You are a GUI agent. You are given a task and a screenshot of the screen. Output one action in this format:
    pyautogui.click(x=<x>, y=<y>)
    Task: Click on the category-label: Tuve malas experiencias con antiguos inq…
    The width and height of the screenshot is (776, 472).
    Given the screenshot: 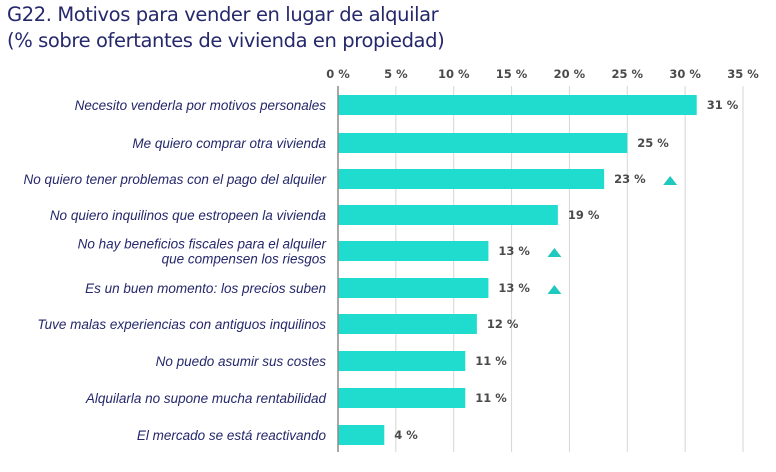 What is the action you would take?
    pyautogui.click(x=181, y=324)
    